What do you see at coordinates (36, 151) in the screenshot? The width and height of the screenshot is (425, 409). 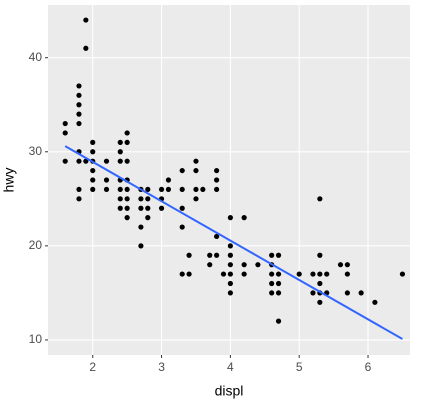 I see `y-tick-label: 30` at bounding box center [36, 151].